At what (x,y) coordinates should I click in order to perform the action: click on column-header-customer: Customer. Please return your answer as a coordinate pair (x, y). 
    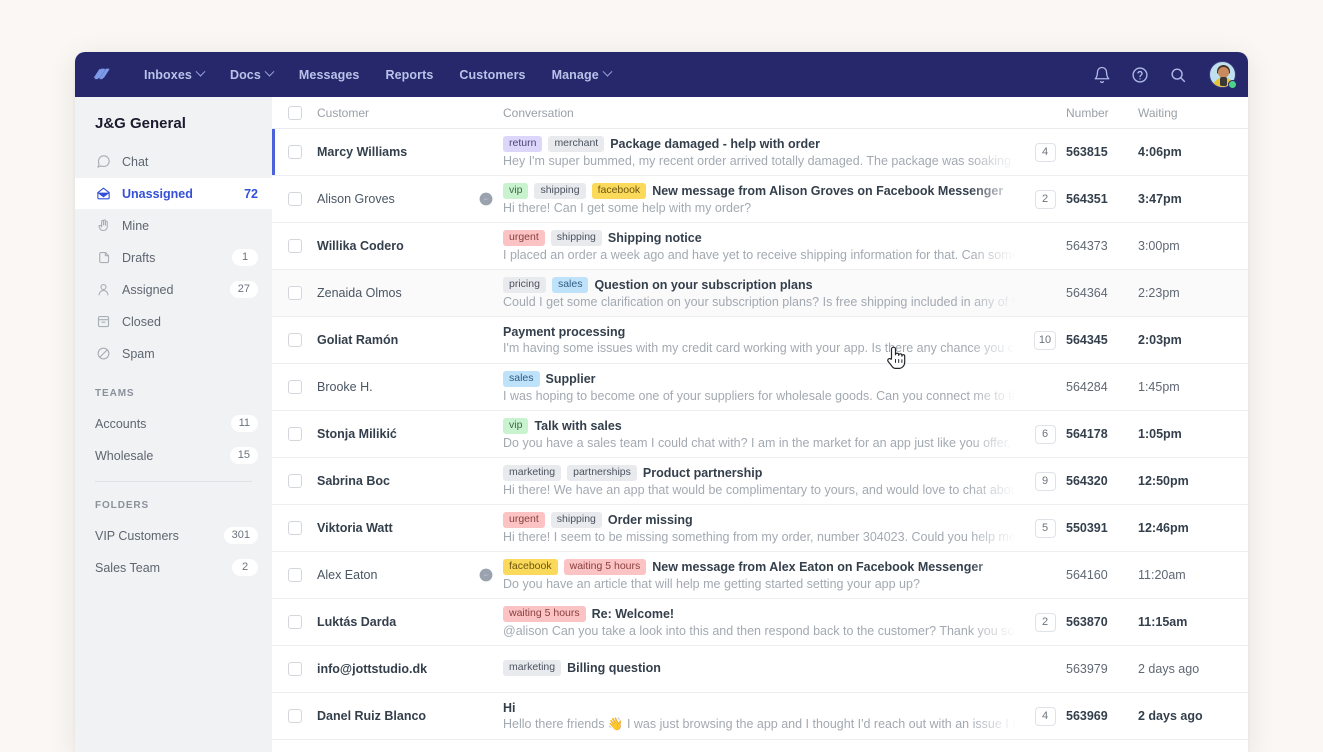
    Looking at the image, I should click on (343, 112).